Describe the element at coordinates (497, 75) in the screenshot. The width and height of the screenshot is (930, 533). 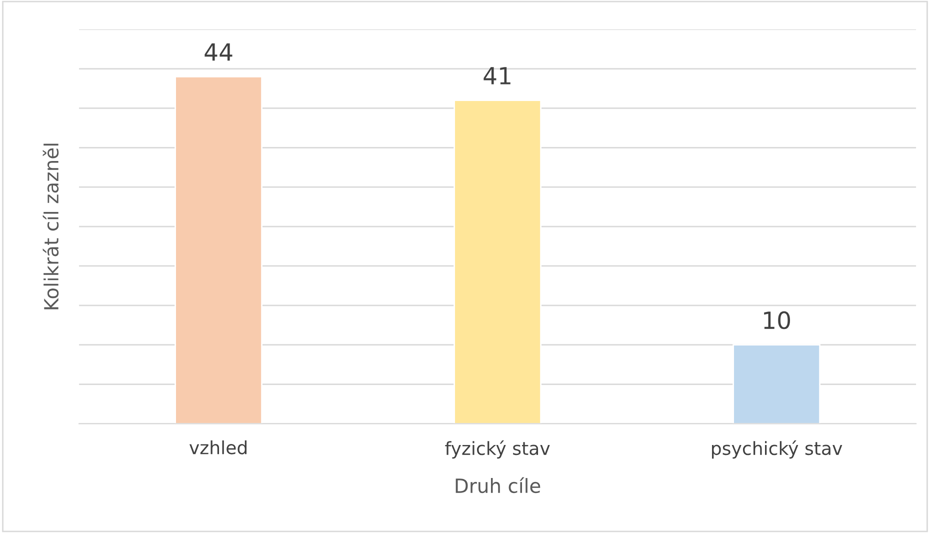
I see `data-label: 41` at that location.